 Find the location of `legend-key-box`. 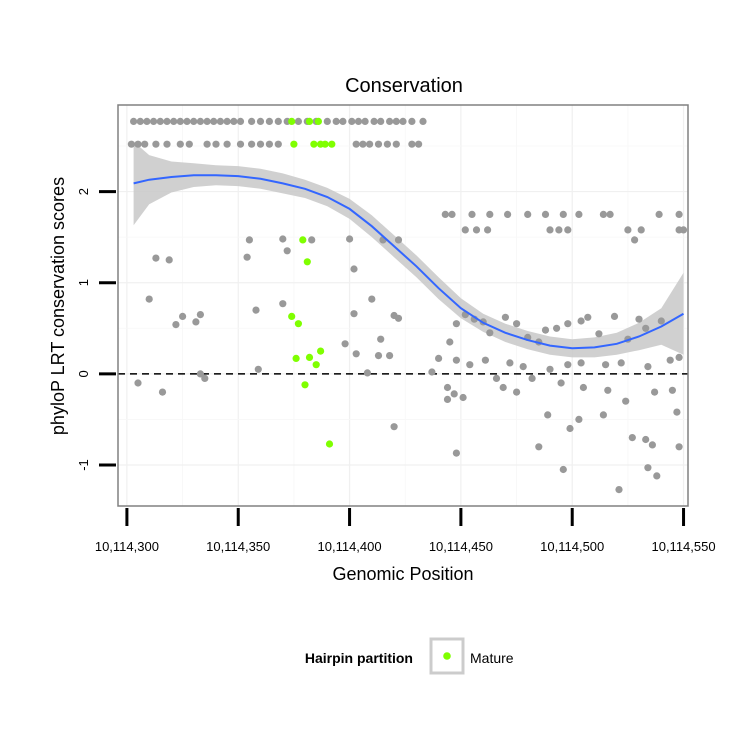

legend-key-box is located at coordinates (447, 656).